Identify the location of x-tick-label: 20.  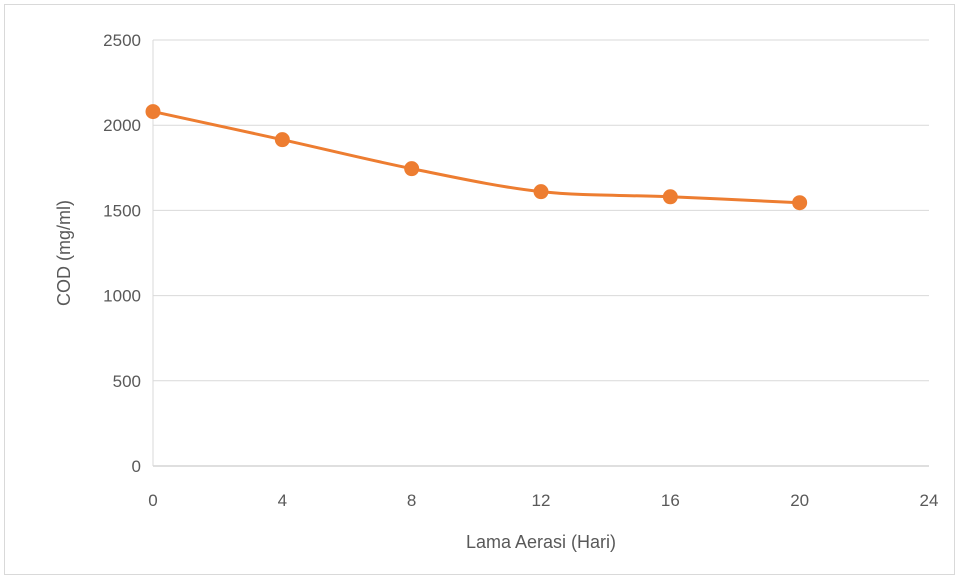
(799, 500).